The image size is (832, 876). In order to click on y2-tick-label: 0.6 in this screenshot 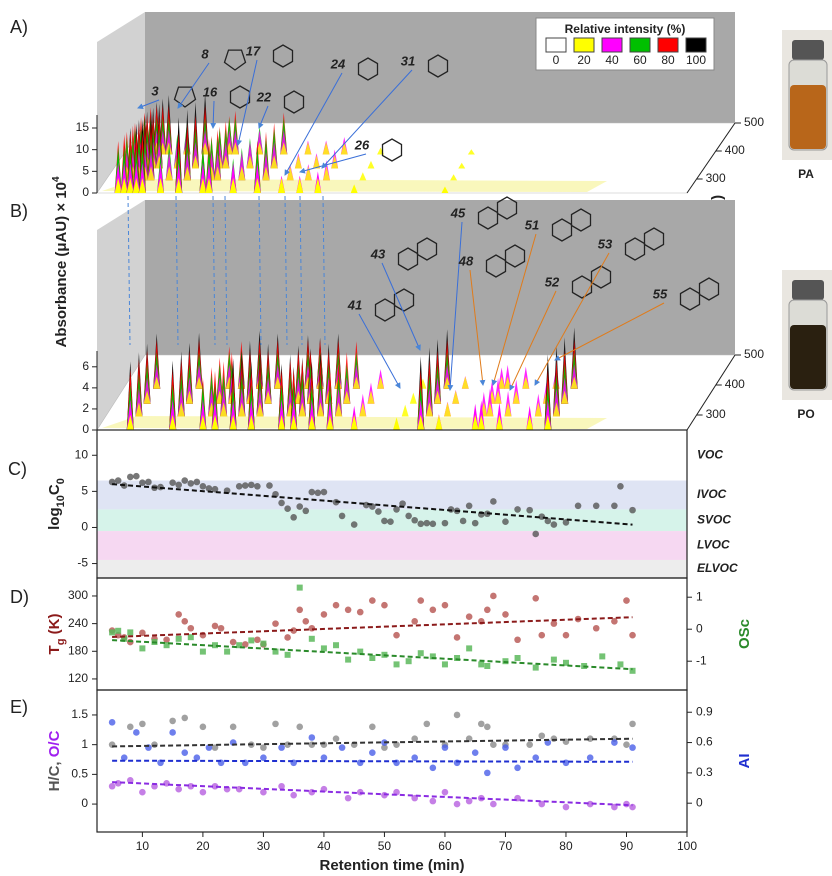, I will do `click(704, 742)`.